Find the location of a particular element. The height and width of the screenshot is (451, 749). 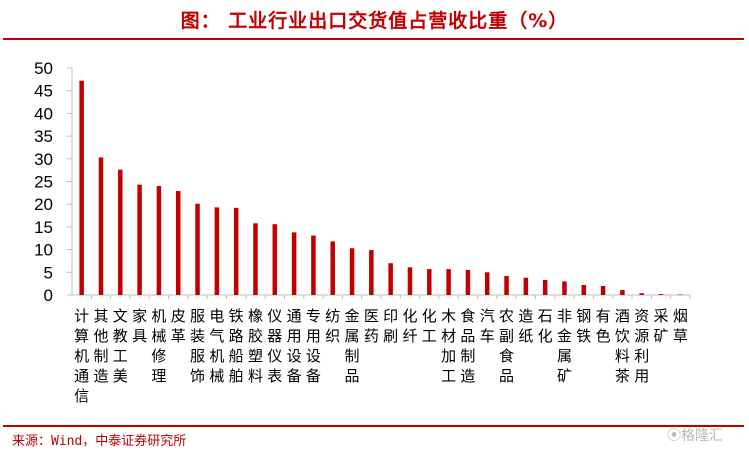

y-tick-label: 25 is located at coordinates (43, 182).